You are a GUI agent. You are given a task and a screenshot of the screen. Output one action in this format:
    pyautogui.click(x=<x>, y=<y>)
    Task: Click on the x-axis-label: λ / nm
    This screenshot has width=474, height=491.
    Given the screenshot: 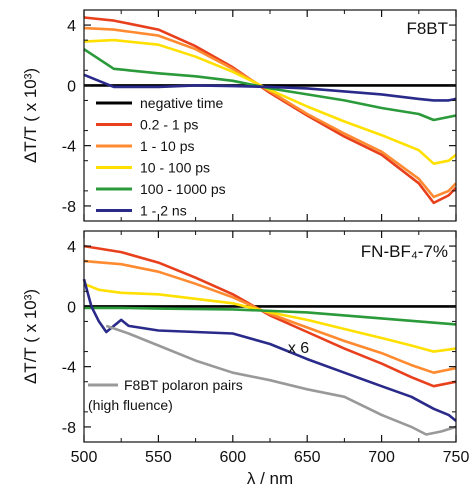 What is the action you would take?
    pyautogui.click(x=270, y=478)
    